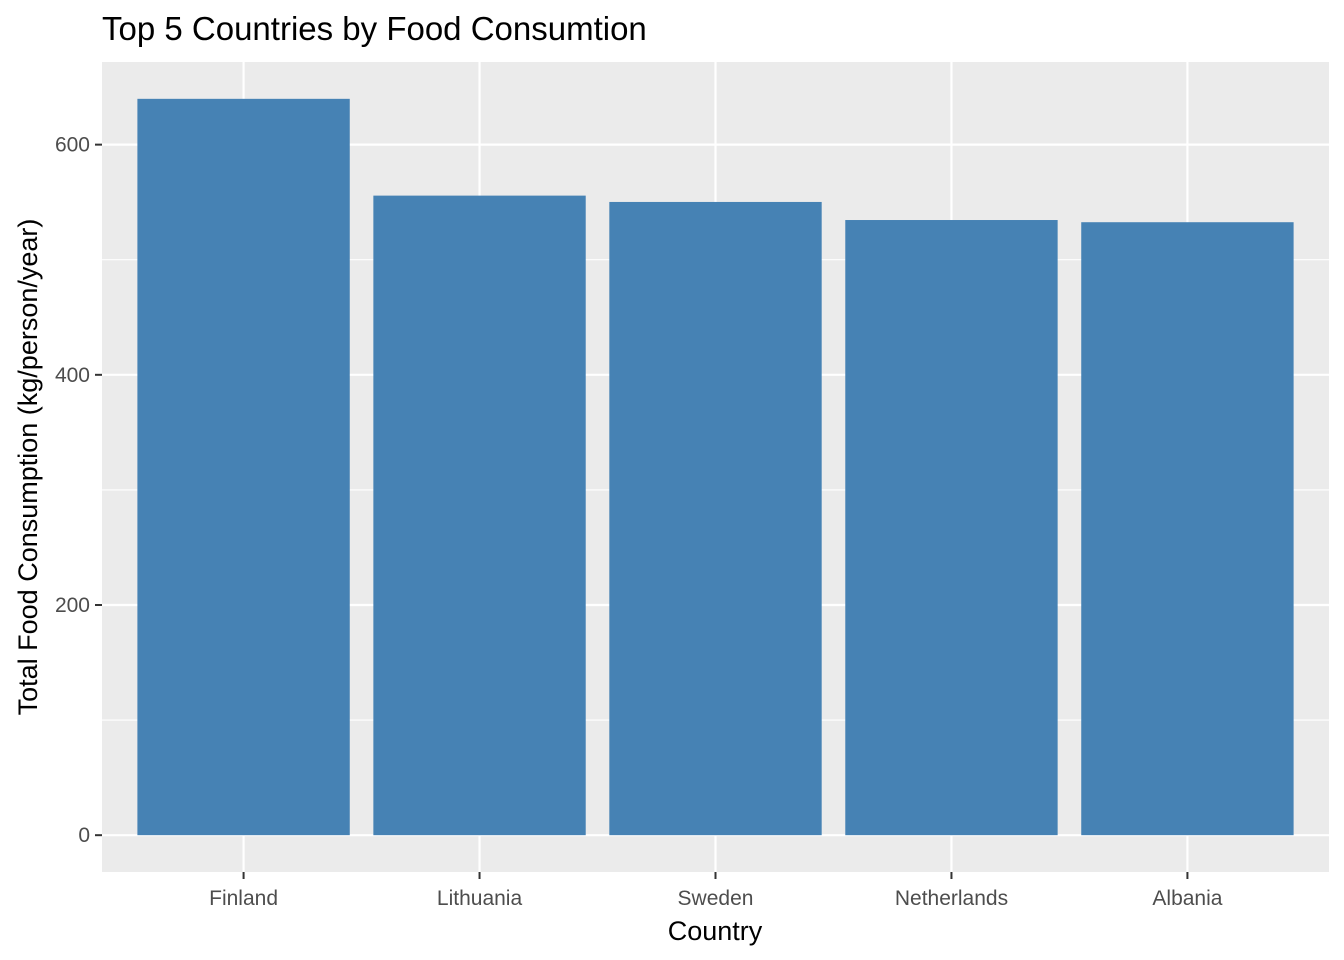 The width and height of the screenshot is (1344, 960). What do you see at coordinates (715, 518) in the screenshot?
I see `bar-sweden` at bounding box center [715, 518].